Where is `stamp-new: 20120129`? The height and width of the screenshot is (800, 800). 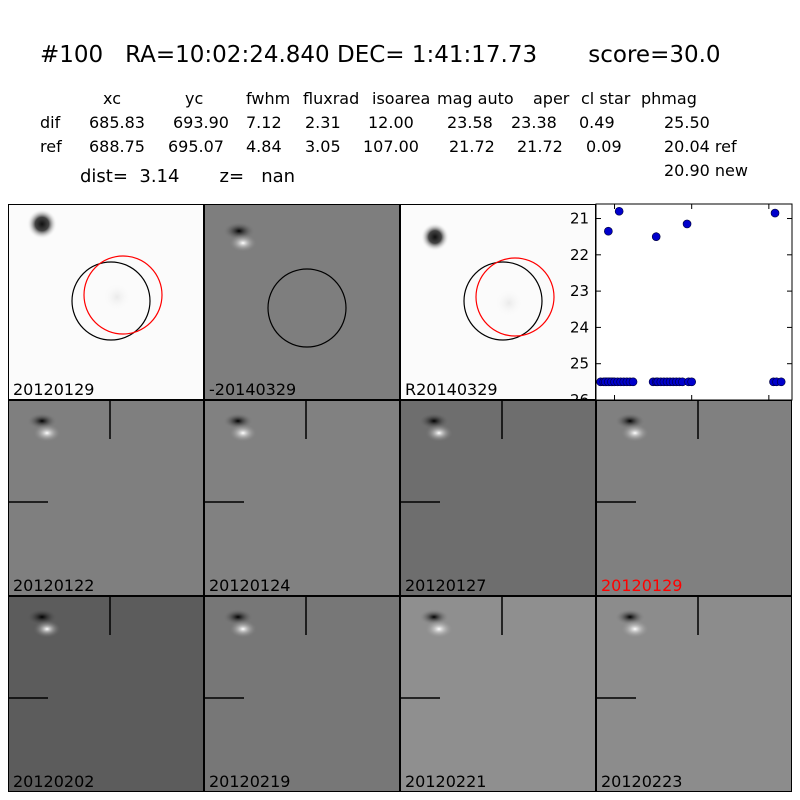
stamp-new: 20120129 is located at coordinates (106, 302).